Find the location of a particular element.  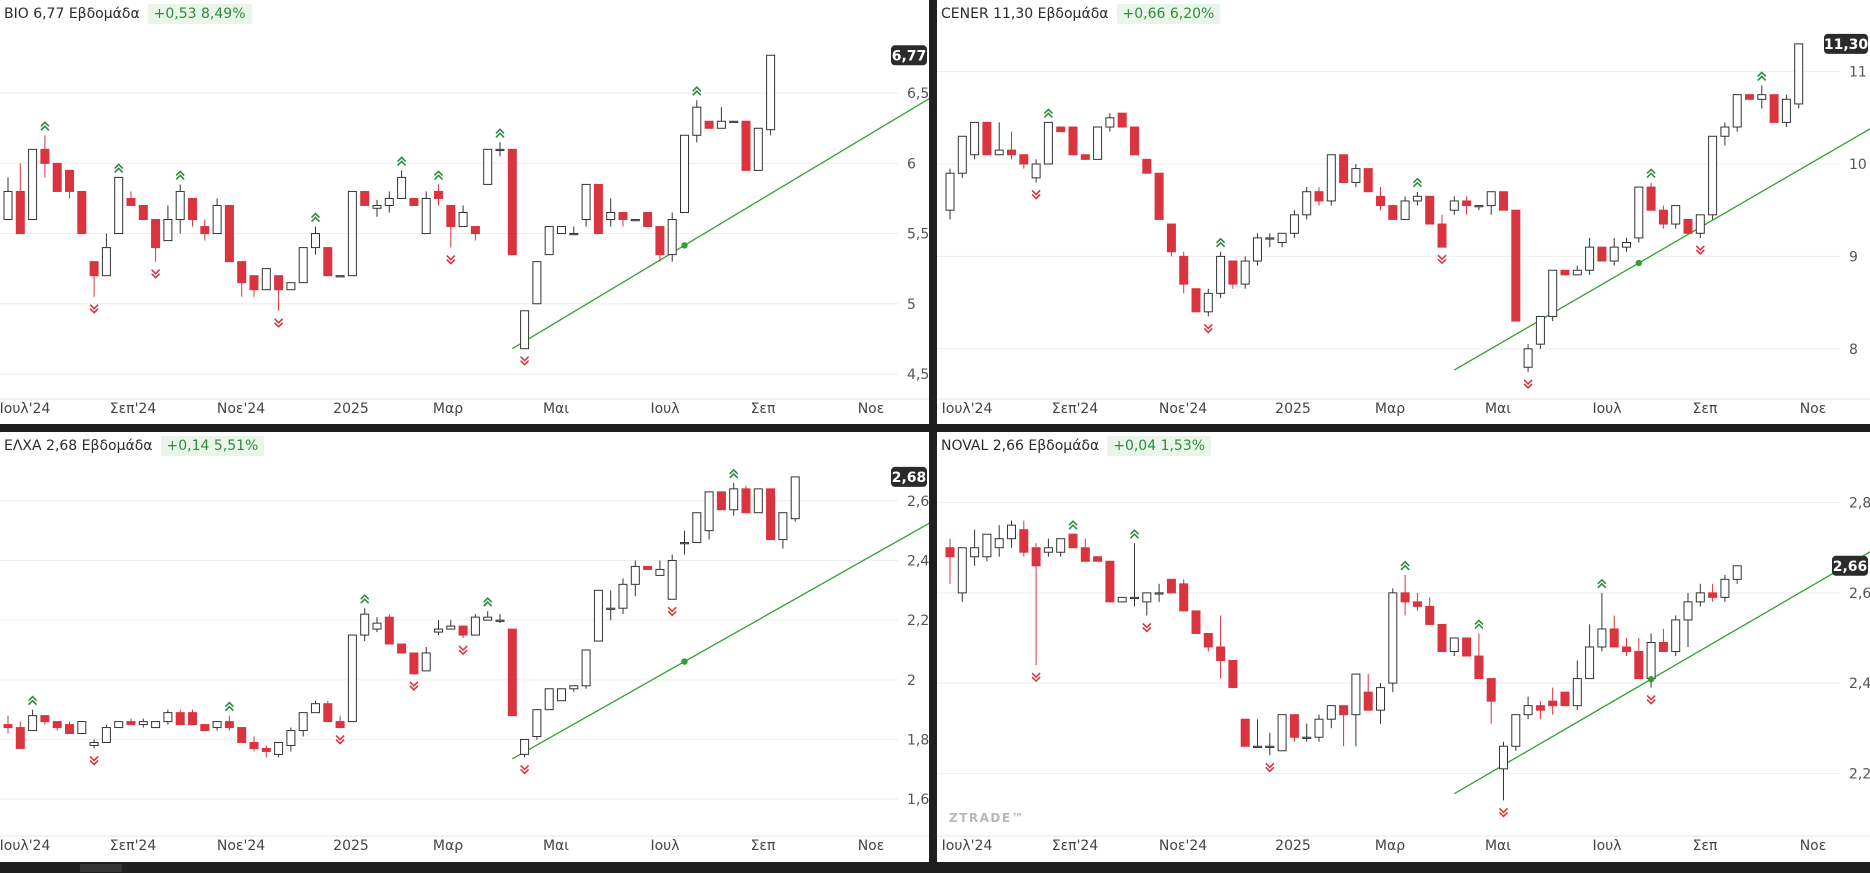

x-tick-label: Μαρ is located at coordinates (1390, 846).